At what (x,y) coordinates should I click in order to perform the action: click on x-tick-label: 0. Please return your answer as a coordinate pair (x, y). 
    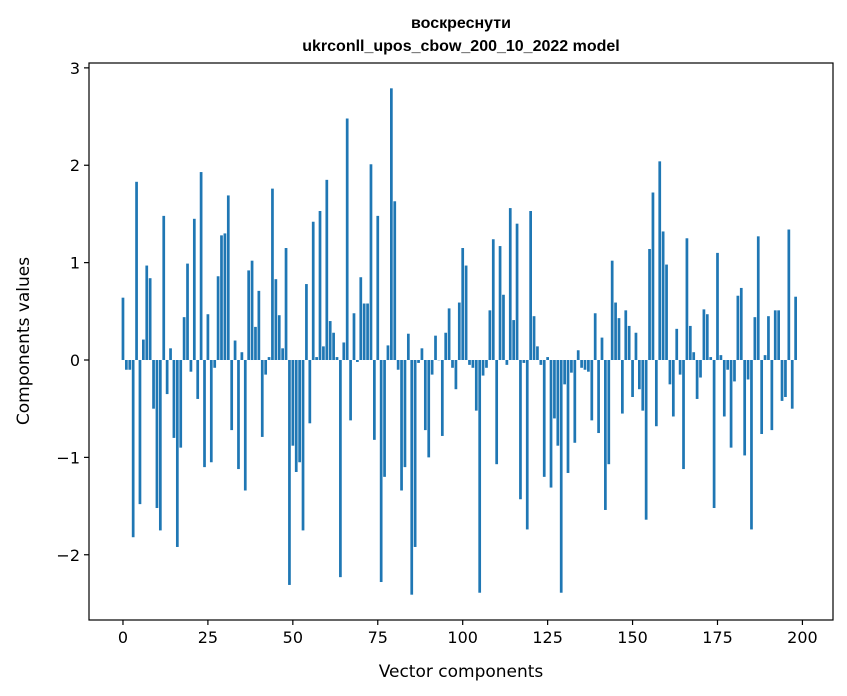
    Looking at the image, I should click on (123, 637).